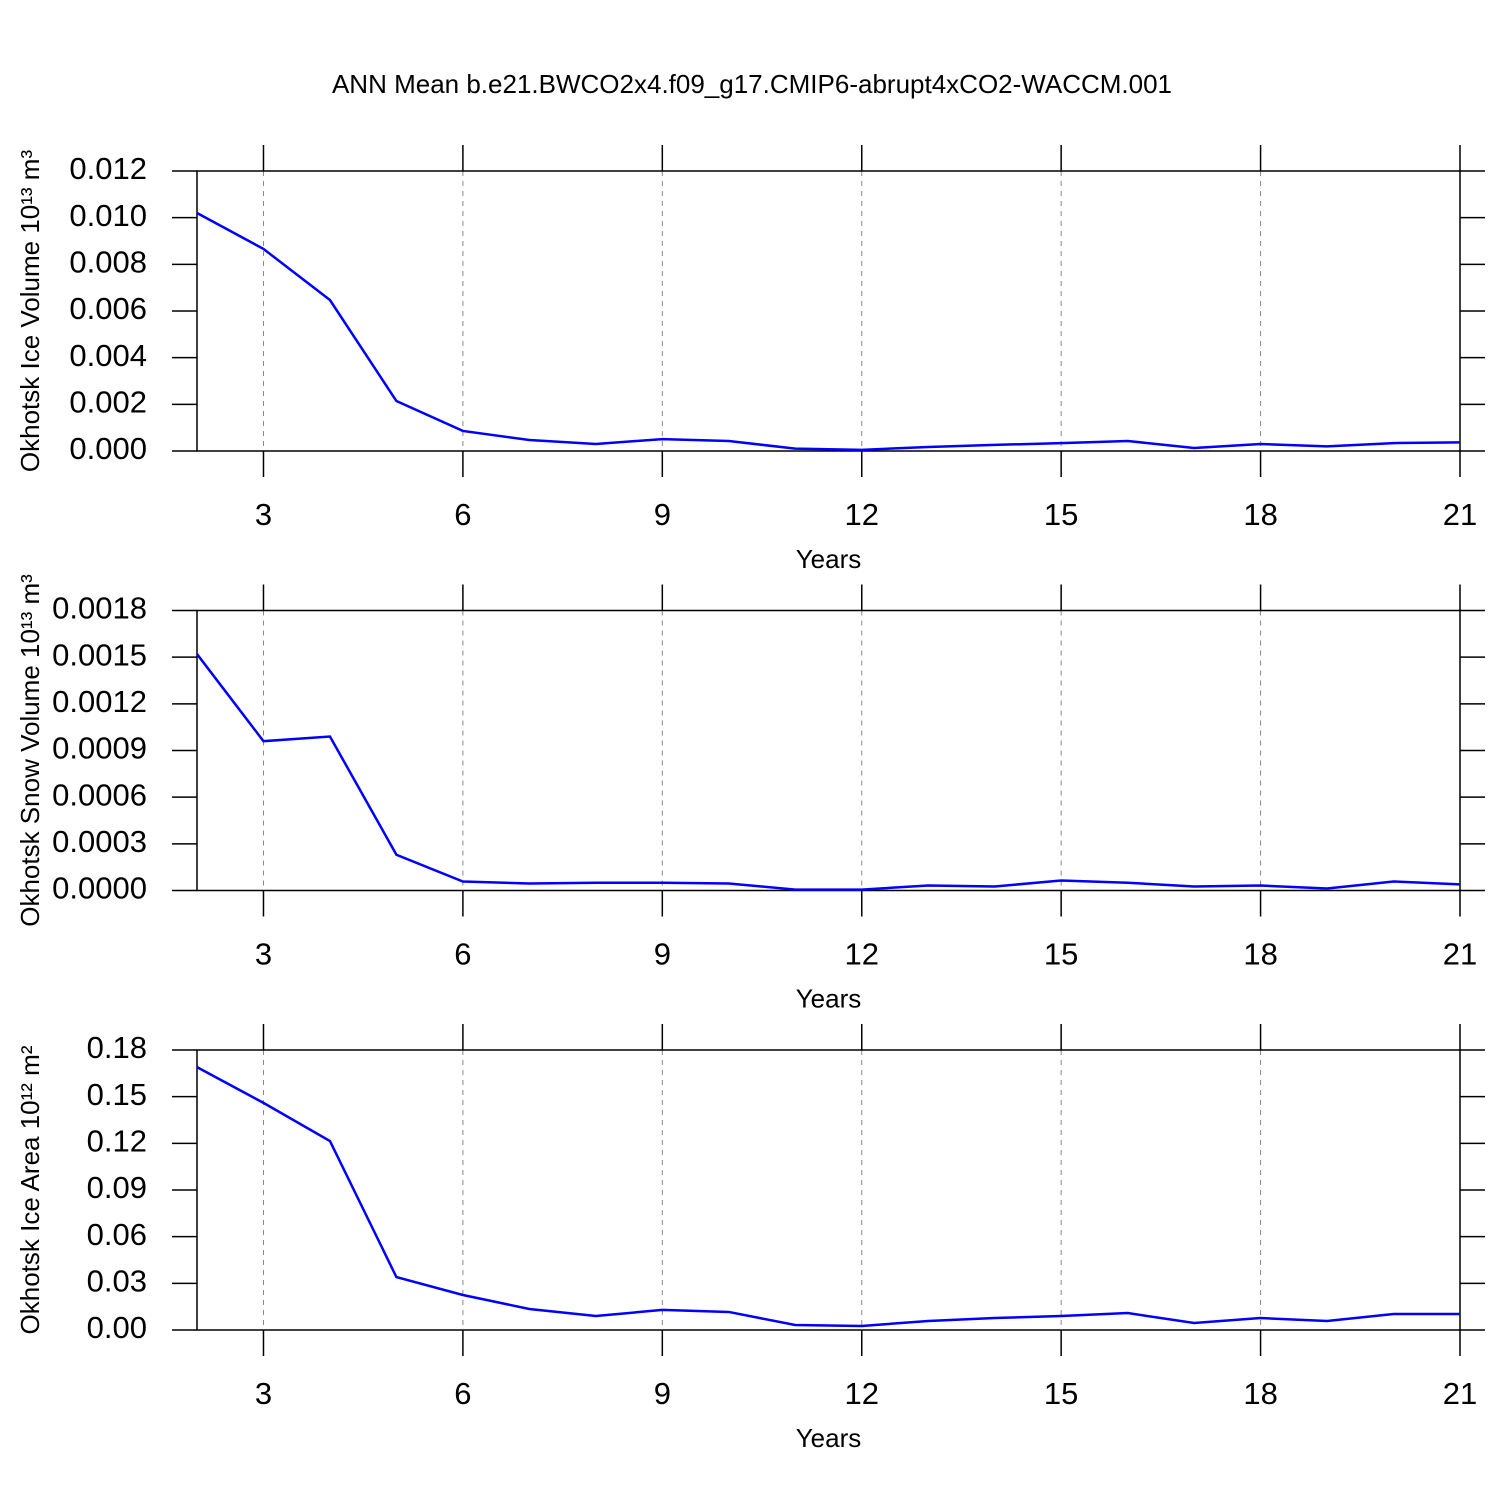  What do you see at coordinates (117, 1234) in the screenshot?
I see `y-tick-label: 0.06` at bounding box center [117, 1234].